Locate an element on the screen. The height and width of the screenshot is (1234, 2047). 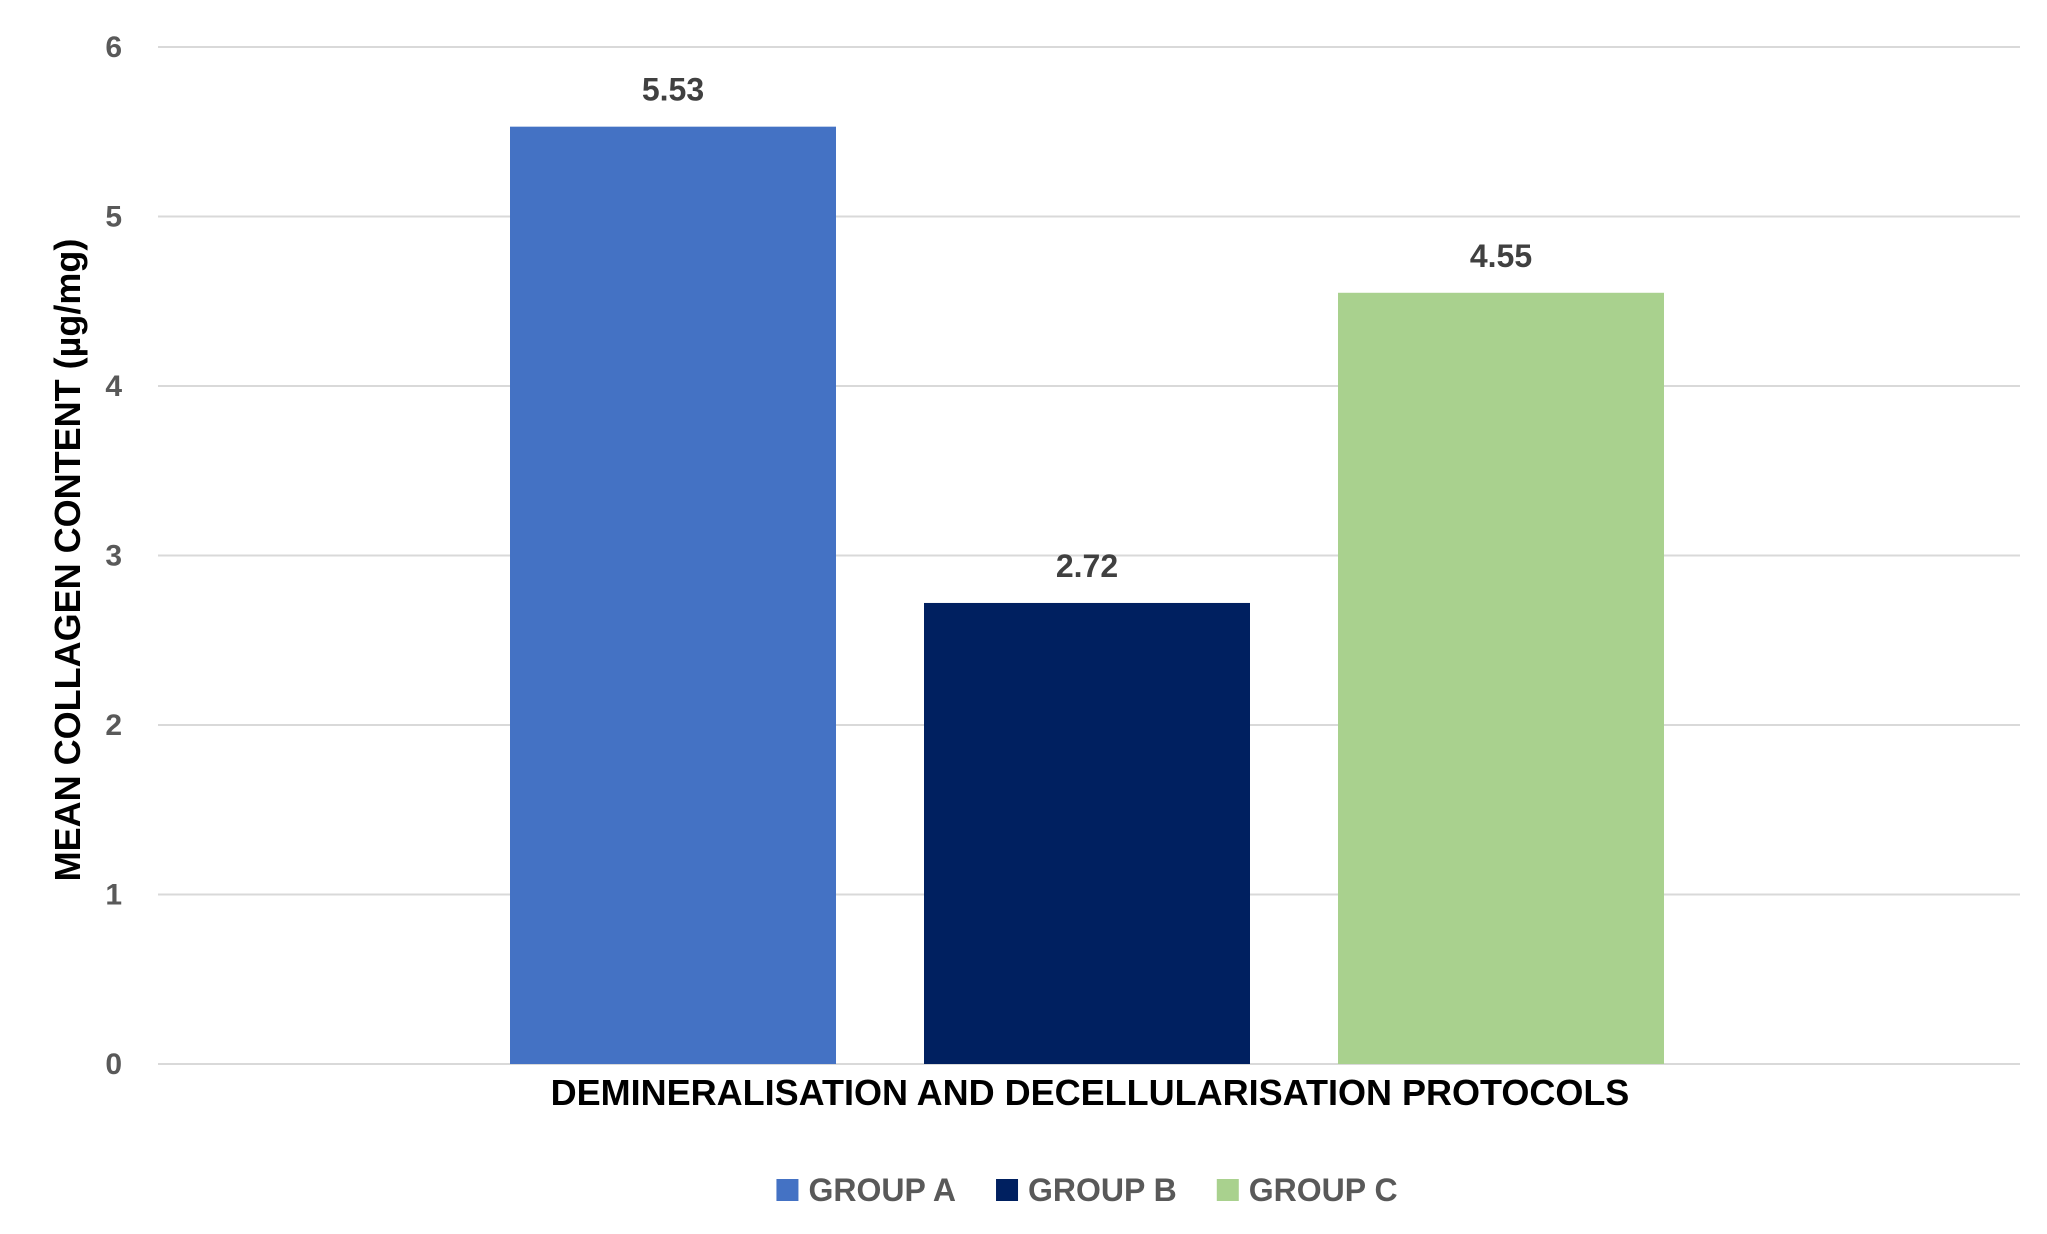
y-tick-label: 3 is located at coordinates (113, 556).